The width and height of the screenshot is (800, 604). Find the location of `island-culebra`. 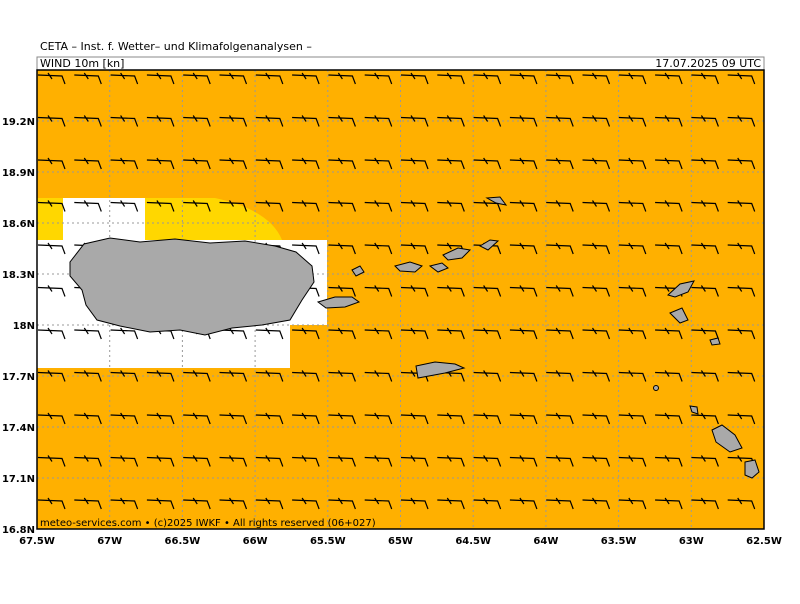

island-culebra is located at coordinates (358, 271).